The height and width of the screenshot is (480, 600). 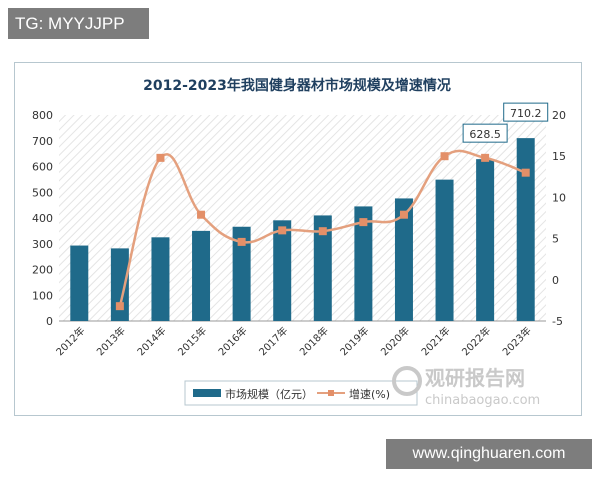 I want to click on x-tick-label: 2014年, so click(x=151, y=341).